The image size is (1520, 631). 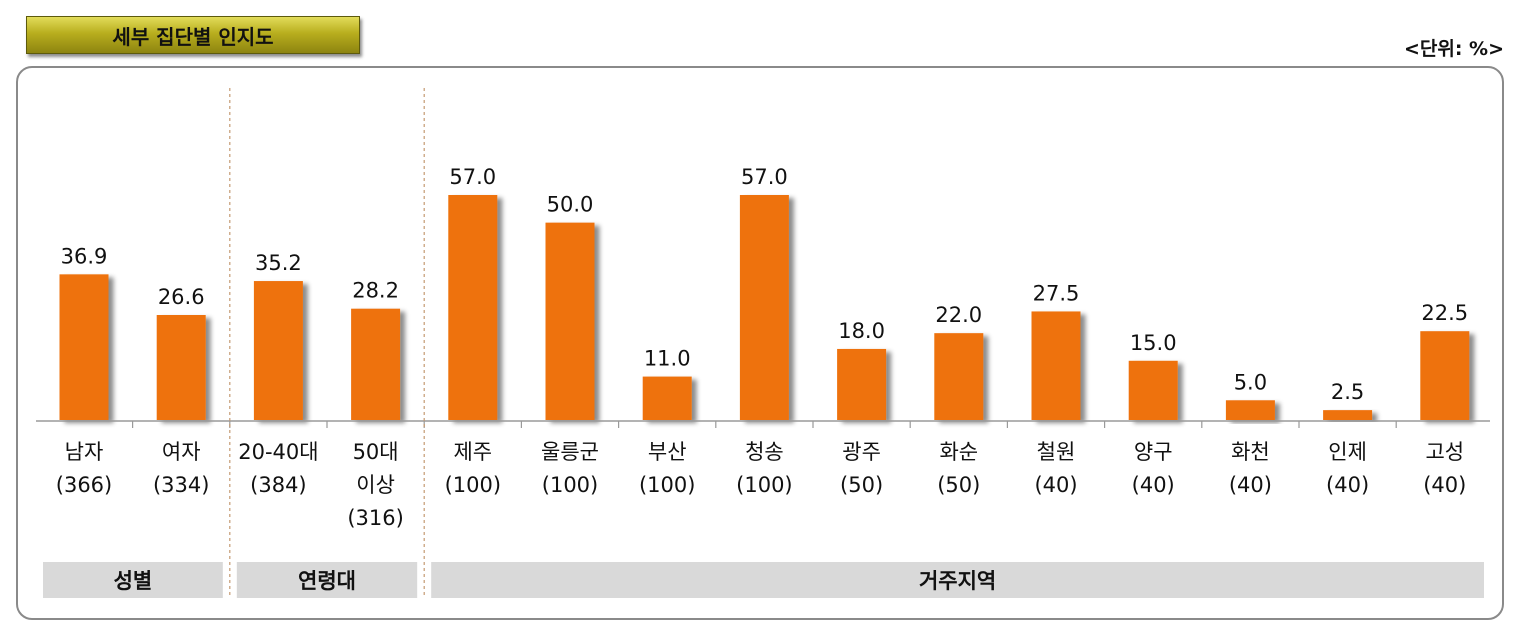 I want to click on category-label: 여자, so click(x=181, y=452).